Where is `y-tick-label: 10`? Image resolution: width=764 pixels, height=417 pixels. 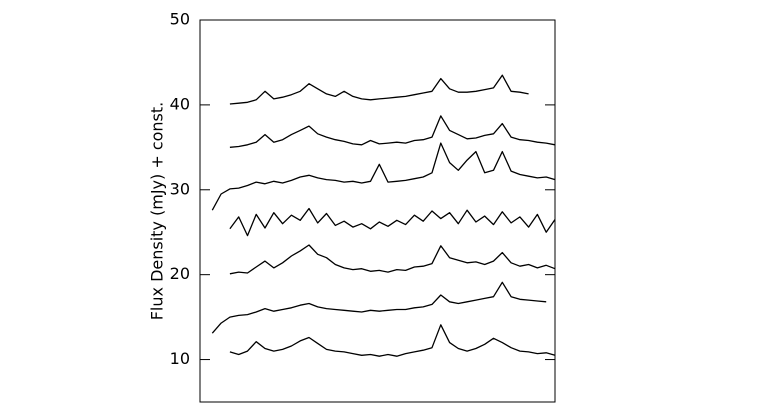 y-tick-label: 10 is located at coordinates (180, 358).